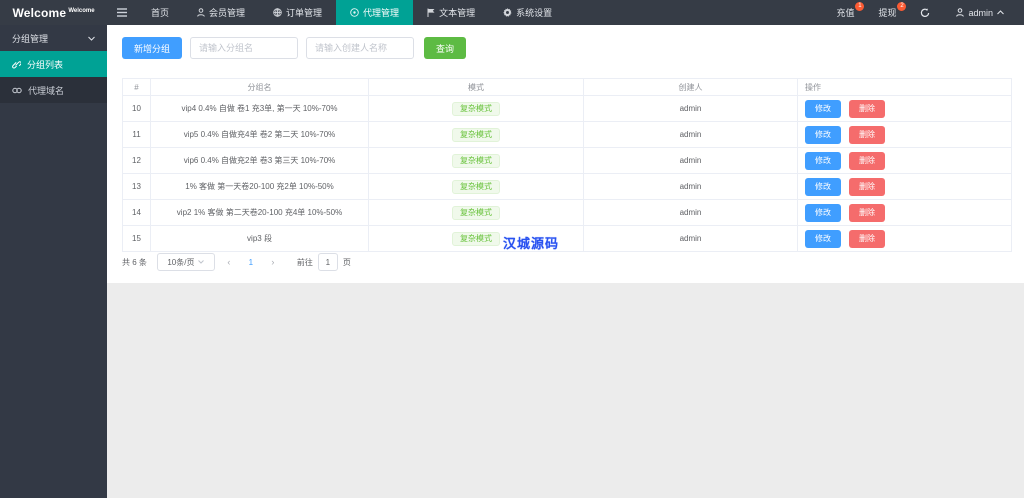  What do you see at coordinates (81, 10) in the screenshot?
I see `logo-superscript: Welcome` at bounding box center [81, 10].